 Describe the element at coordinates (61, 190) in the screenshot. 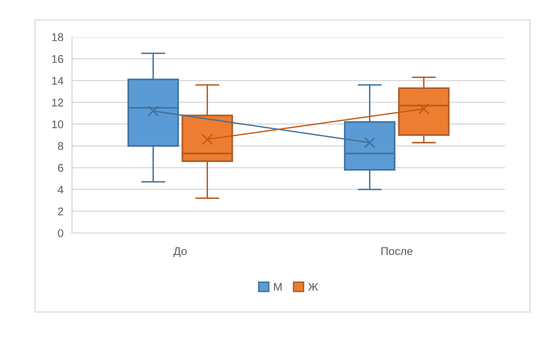

I see `y-tick-label: 4` at that location.